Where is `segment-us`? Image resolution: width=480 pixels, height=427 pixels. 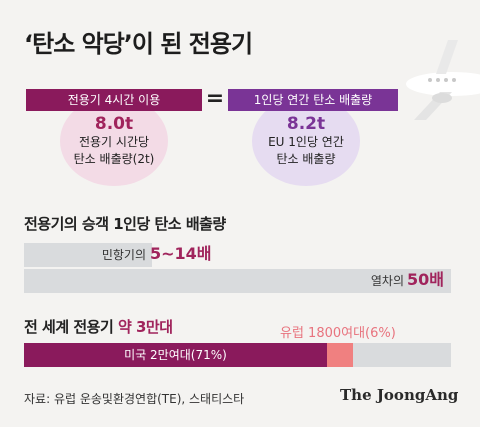 segment-us is located at coordinates (176, 355).